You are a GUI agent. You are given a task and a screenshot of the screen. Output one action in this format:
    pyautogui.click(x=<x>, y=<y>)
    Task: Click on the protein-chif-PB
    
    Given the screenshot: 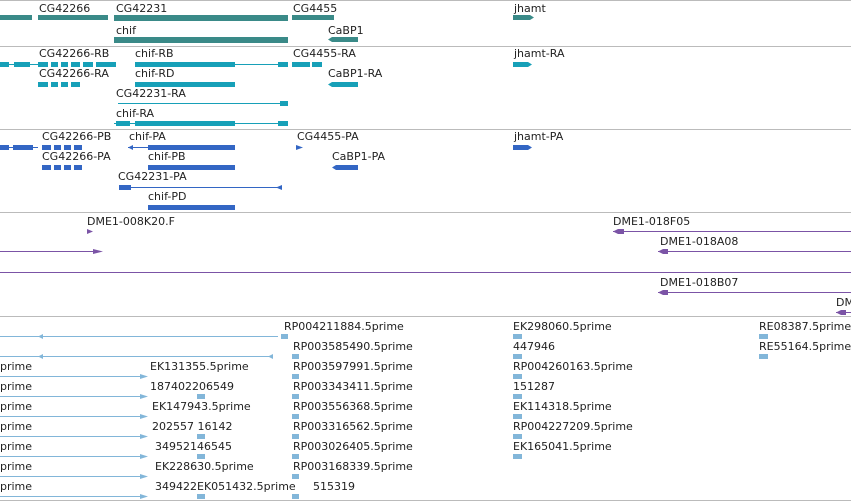 What is the action you would take?
    pyautogui.click(x=191, y=167)
    